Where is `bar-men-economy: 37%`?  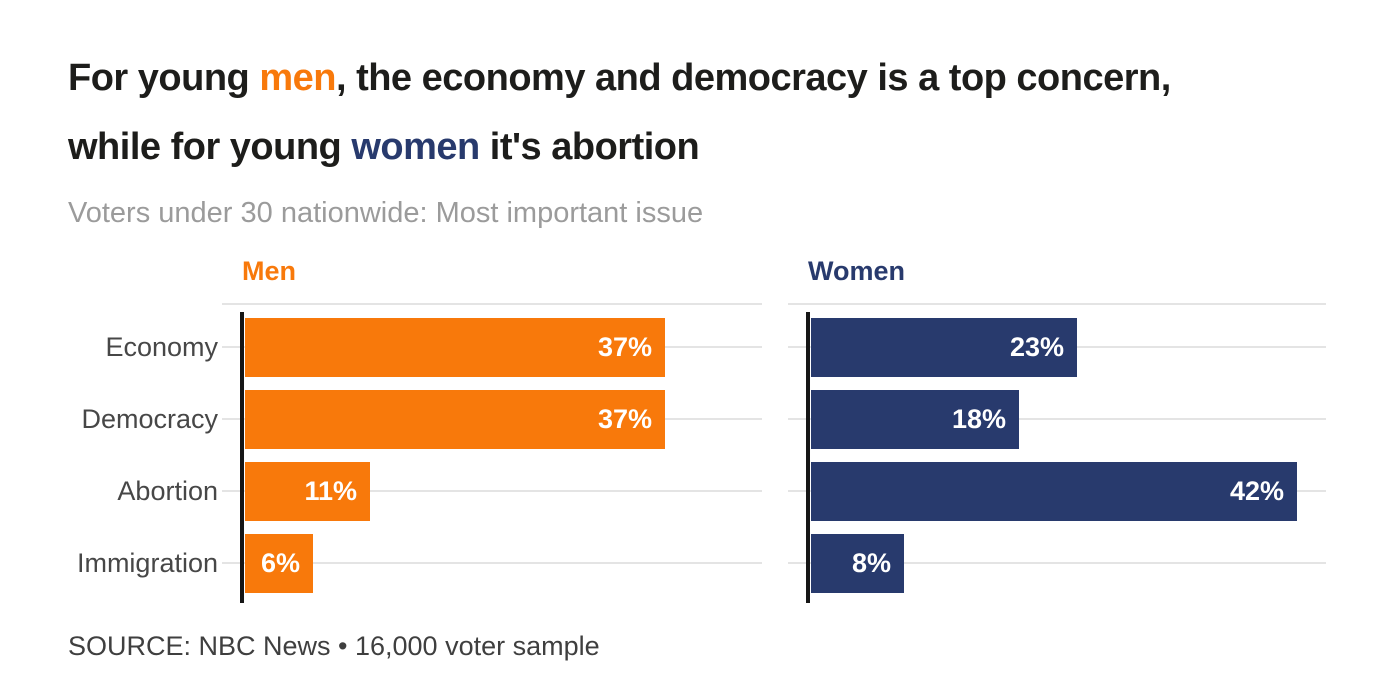
bar-men-economy: 37% is located at coordinates (455, 347).